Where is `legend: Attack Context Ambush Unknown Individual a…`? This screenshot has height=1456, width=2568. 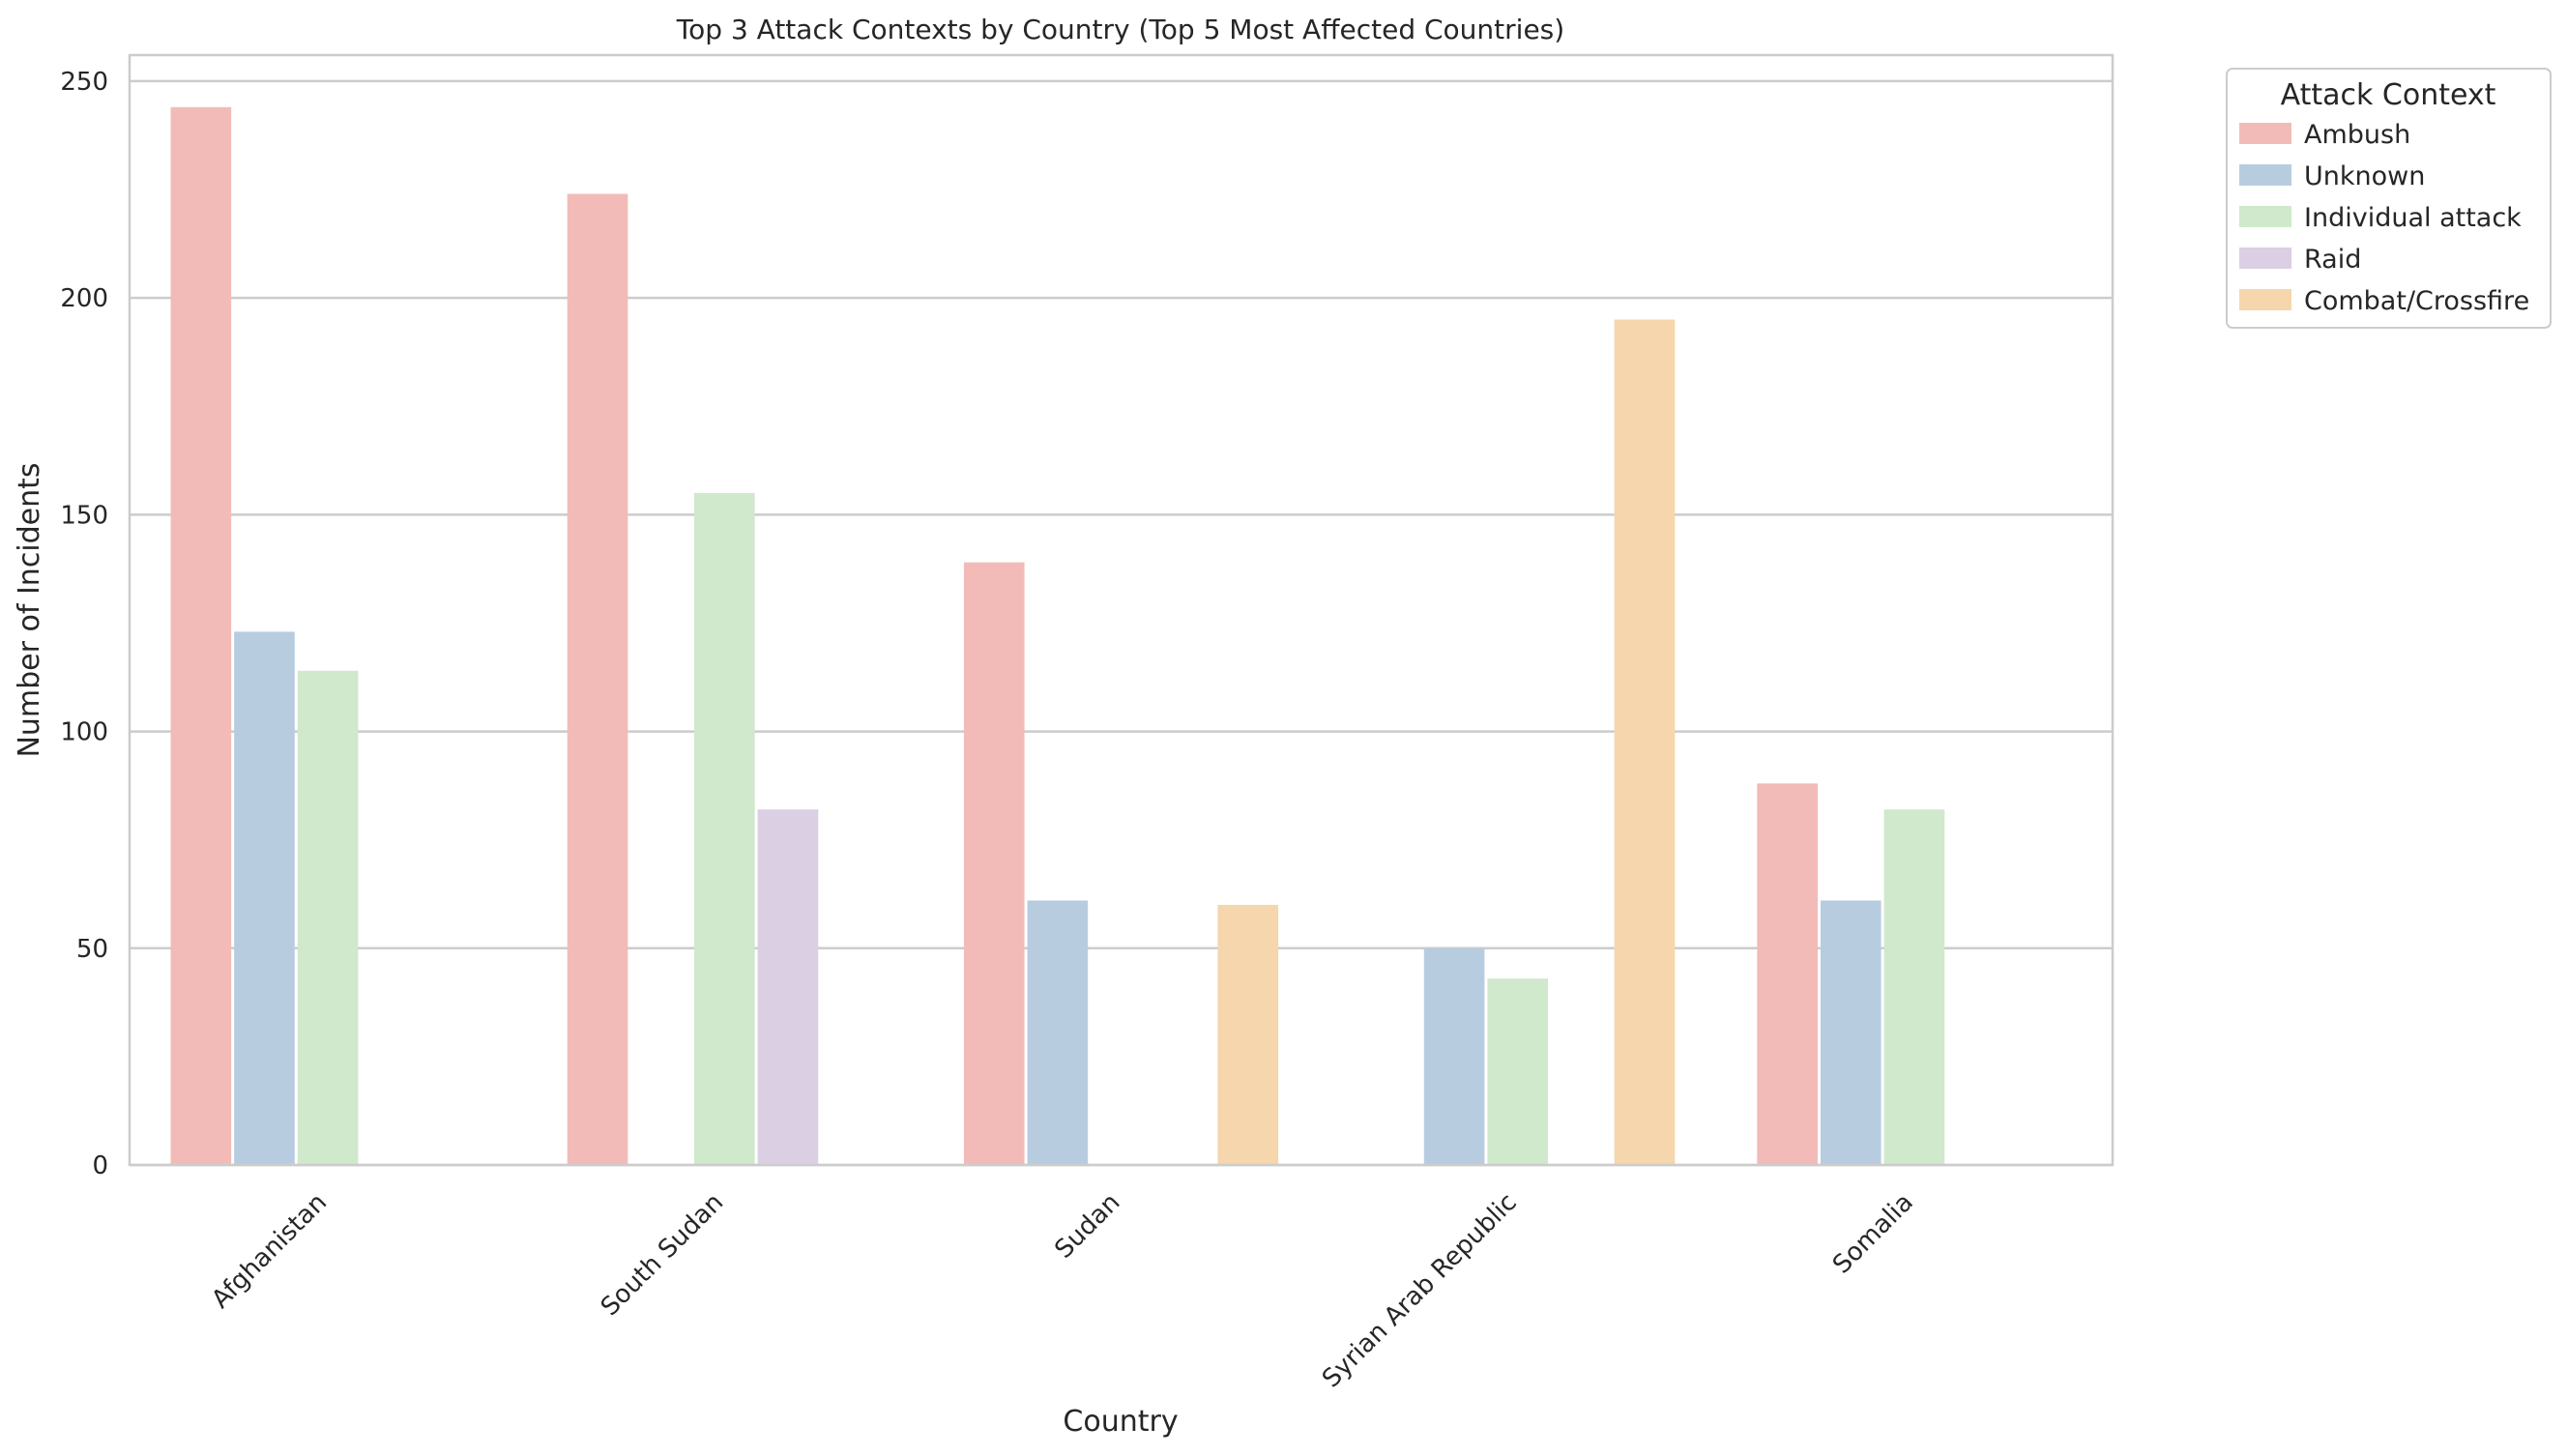 legend: Attack Context Ambush Unknown Individual a… is located at coordinates (2389, 199).